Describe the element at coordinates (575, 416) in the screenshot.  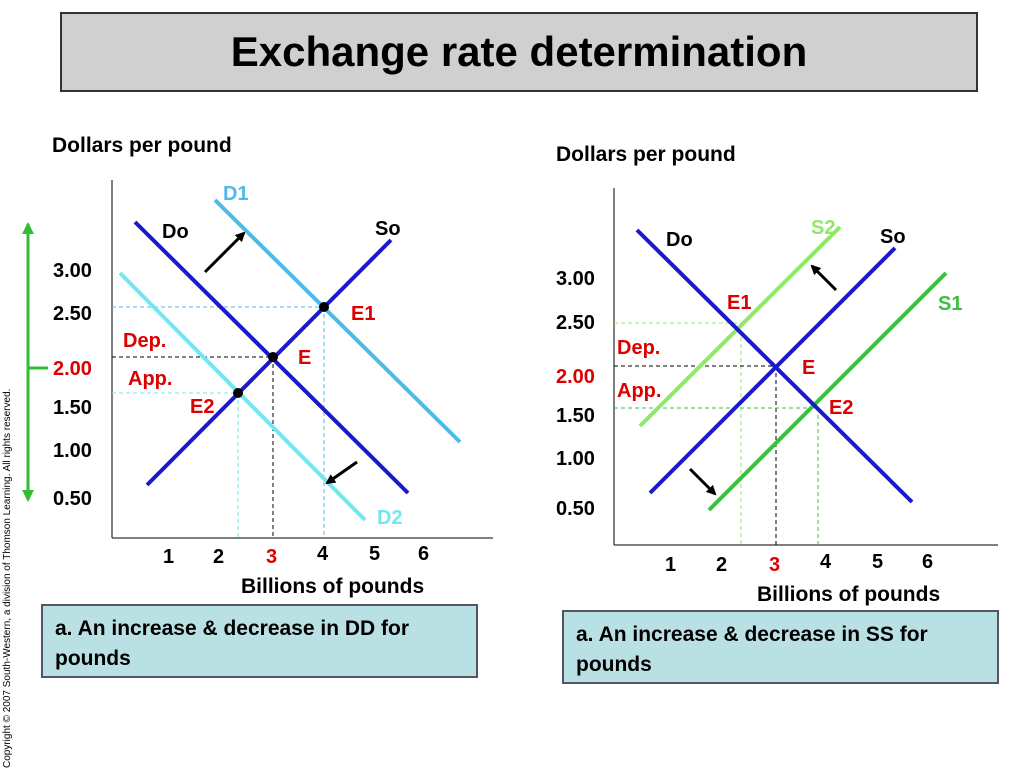
I see `right-y-tick-1.50: 1.50` at that location.